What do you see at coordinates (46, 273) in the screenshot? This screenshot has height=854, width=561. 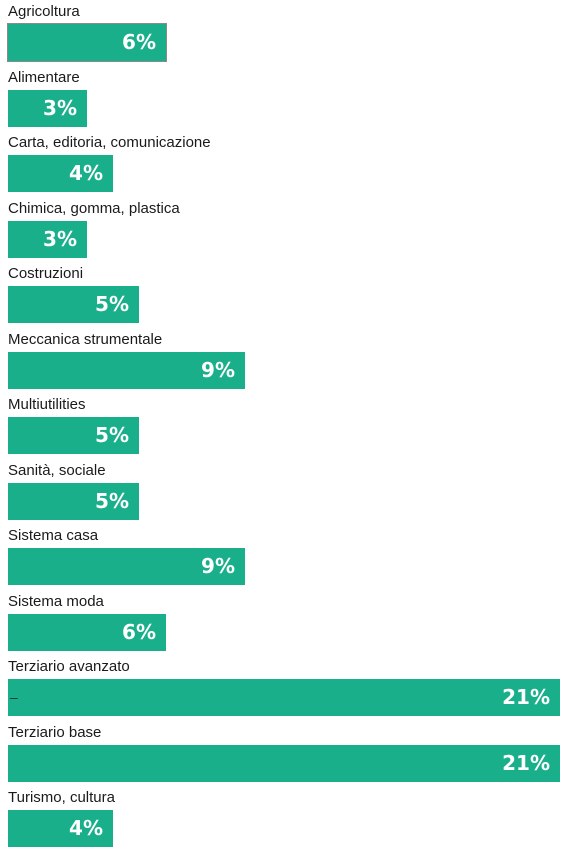 I see `category-label: Costruzioni` at bounding box center [46, 273].